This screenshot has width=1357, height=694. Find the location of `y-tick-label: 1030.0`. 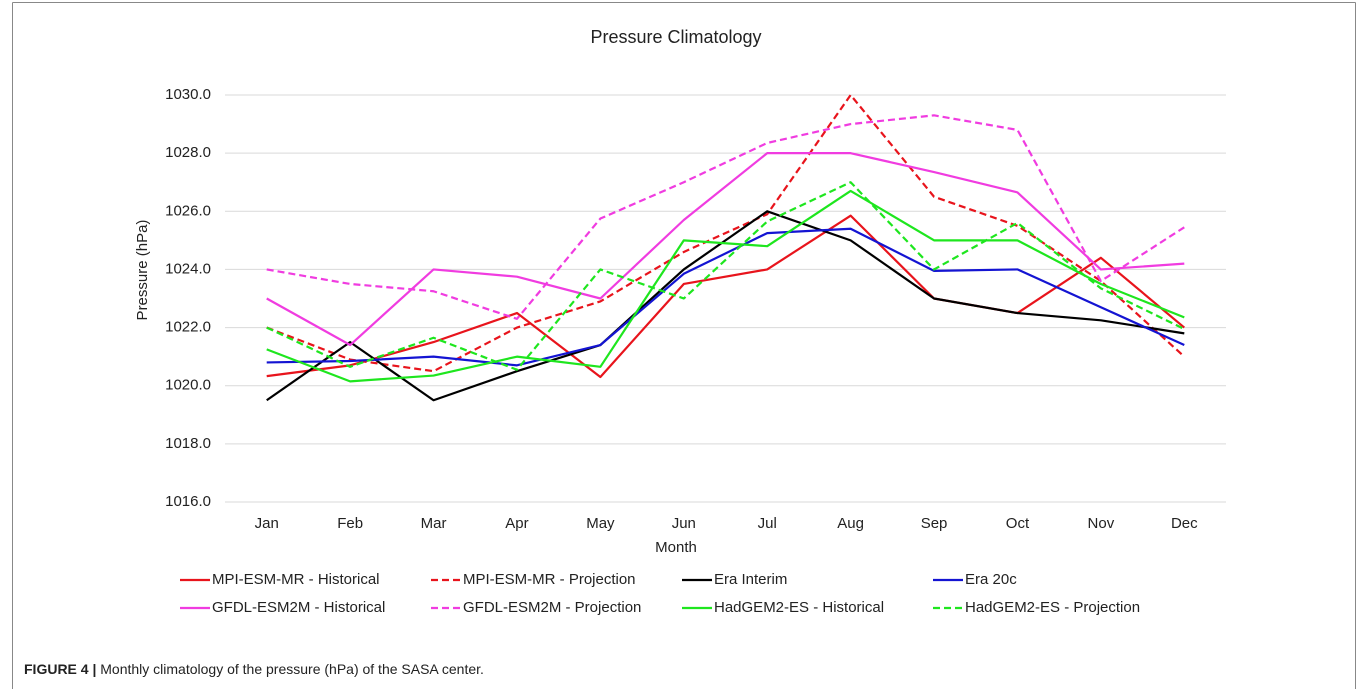

y-tick-label: 1030.0 is located at coordinates (188, 94).